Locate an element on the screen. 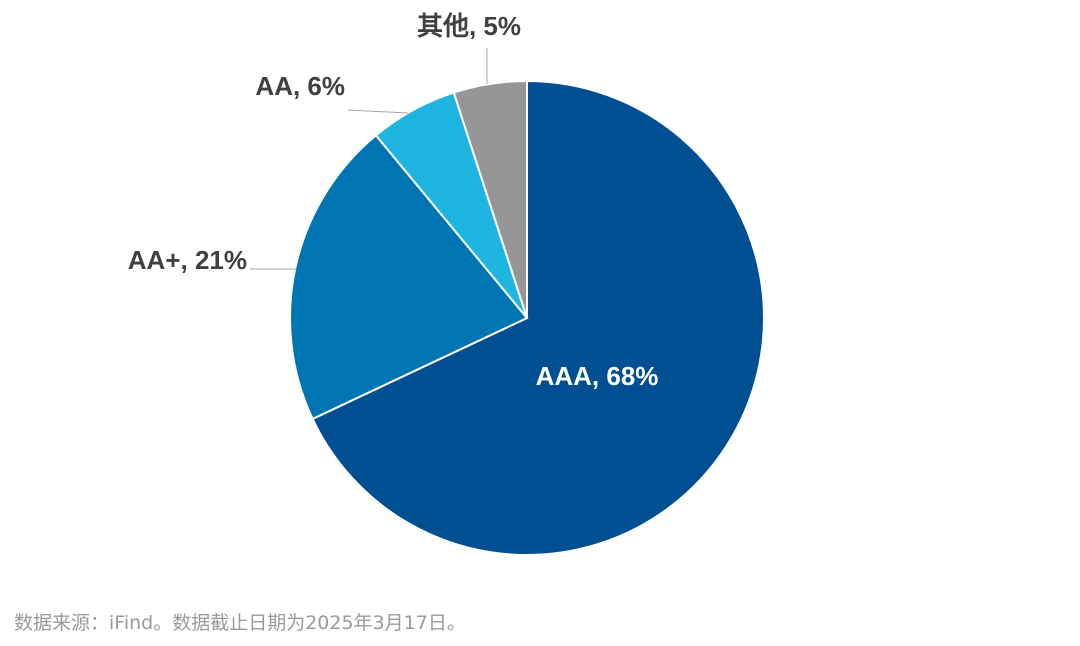  slice-label: 其他, 5% is located at coordinates (469, 26).